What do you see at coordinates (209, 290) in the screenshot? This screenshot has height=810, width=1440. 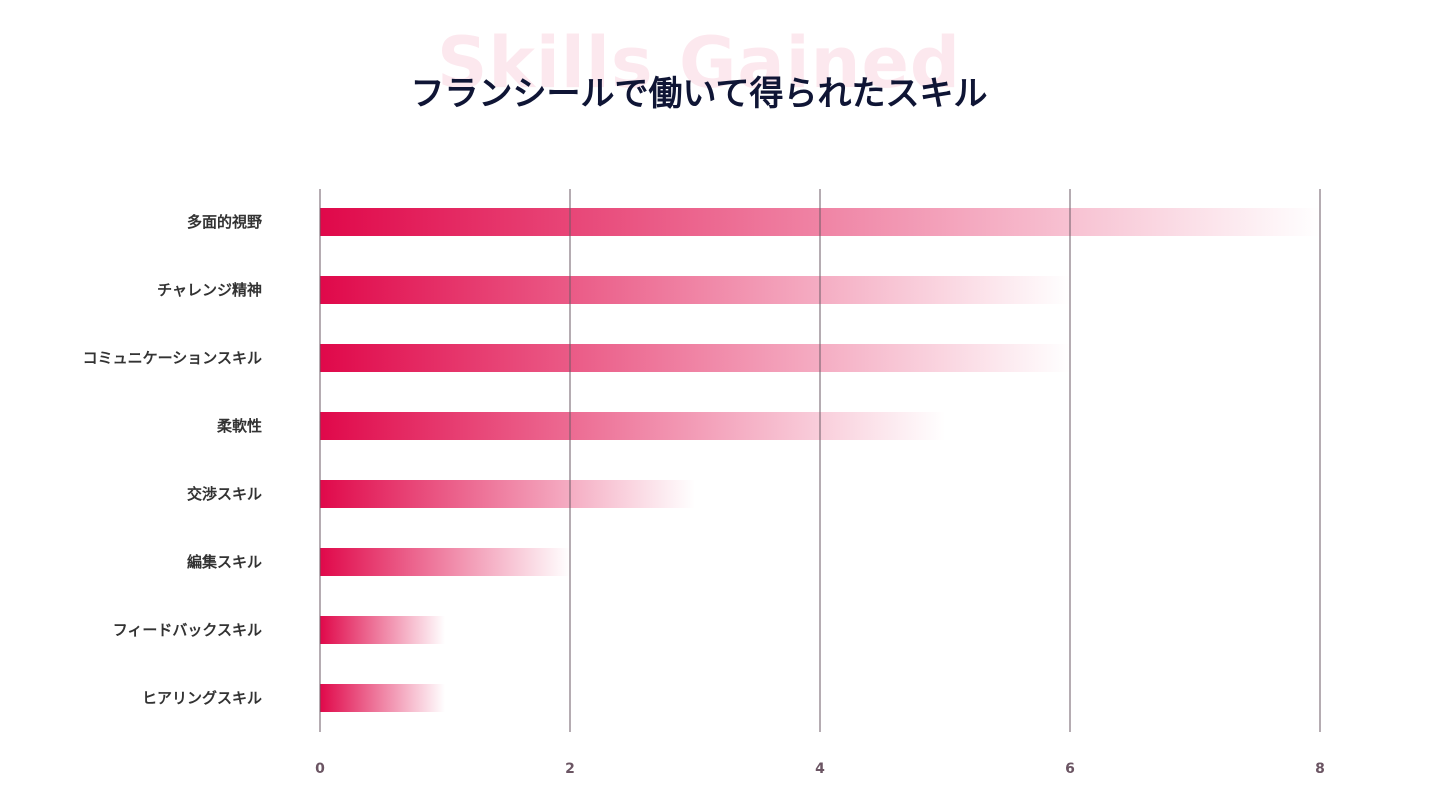 I see `category-label: チャレンジ精神` at bounding box center [209, 290].